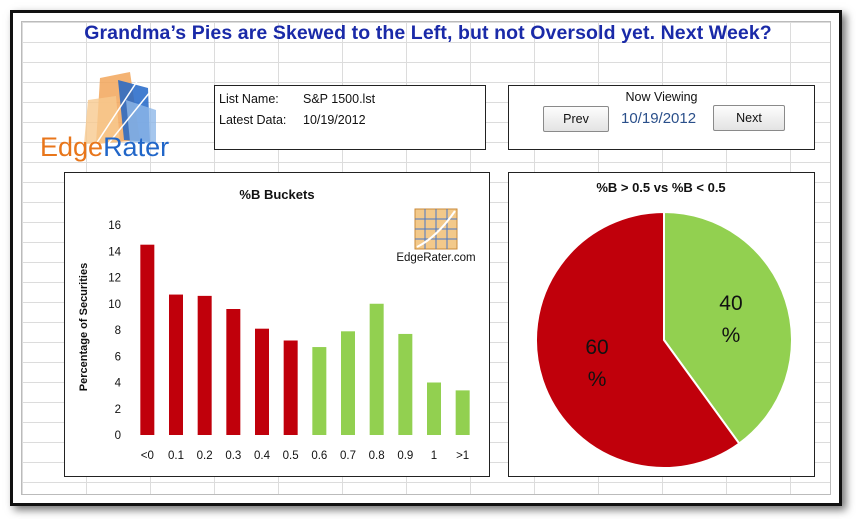  I want to click on prev-button: Prev, so click(576, 119).